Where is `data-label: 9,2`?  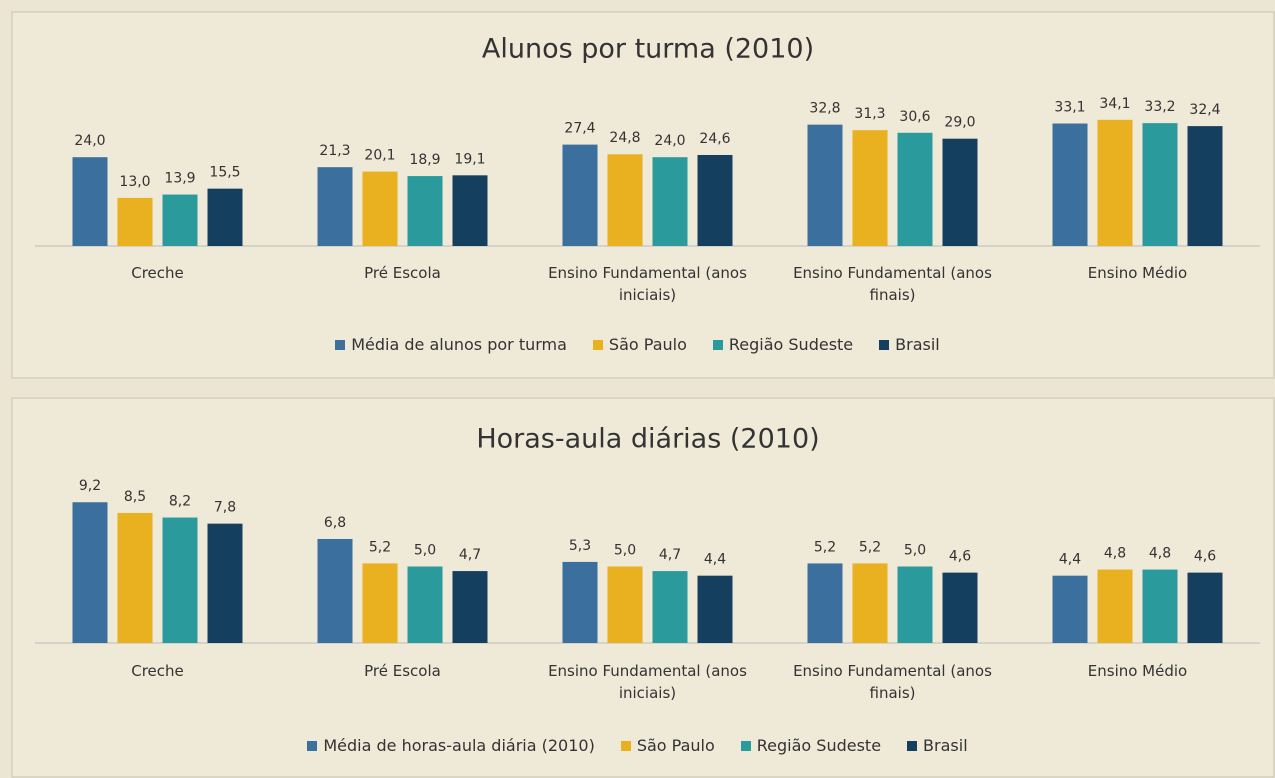
data-label: 9,2 is located at coordinates (90, 486).